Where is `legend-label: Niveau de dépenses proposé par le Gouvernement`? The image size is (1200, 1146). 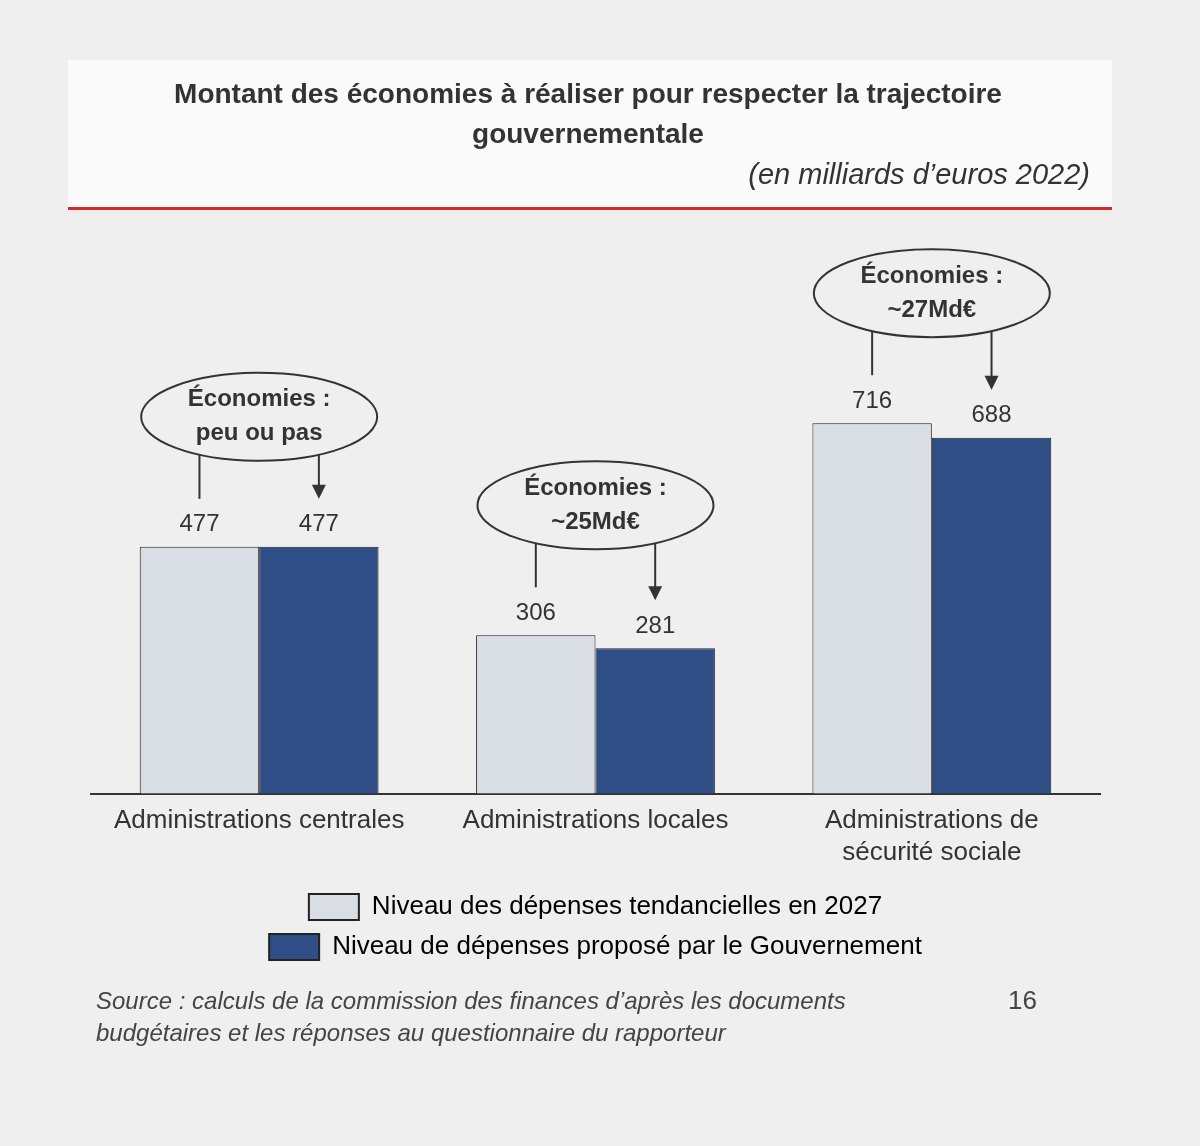 legend-label: Niveau de dépenses proposé par le Gouvernement is located at coordinates (627, 945).